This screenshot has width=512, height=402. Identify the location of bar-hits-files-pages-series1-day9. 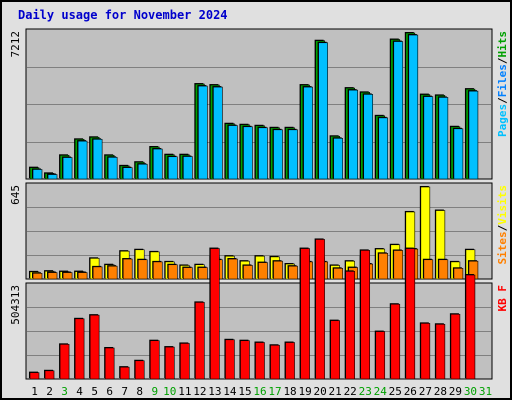
(157, 164).